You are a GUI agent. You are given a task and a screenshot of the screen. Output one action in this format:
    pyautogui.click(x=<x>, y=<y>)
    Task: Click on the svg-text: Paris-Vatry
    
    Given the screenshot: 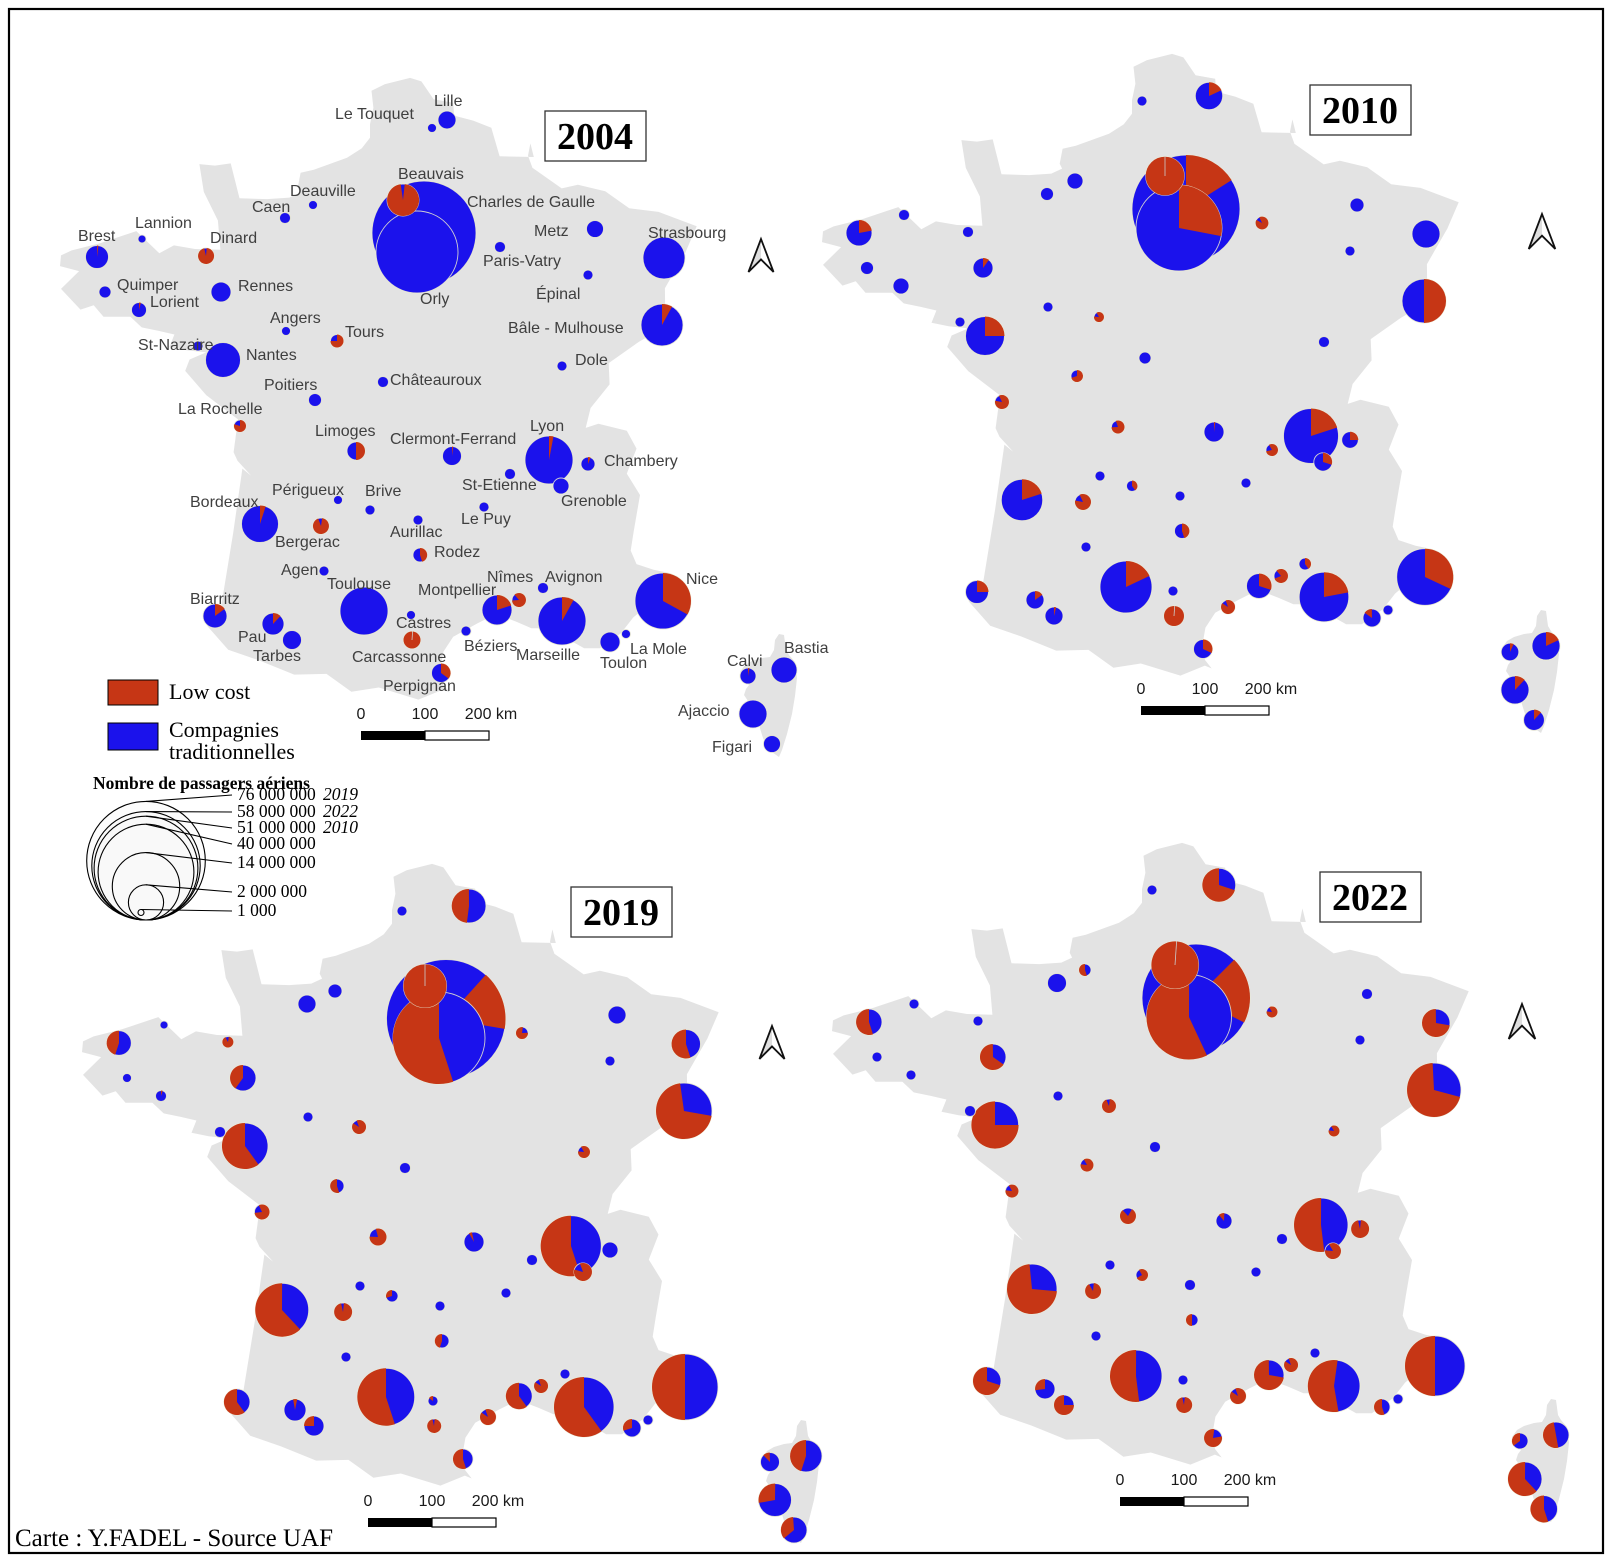 What is the action you would take?
    pyautogui.click(x=522, y=261)
    